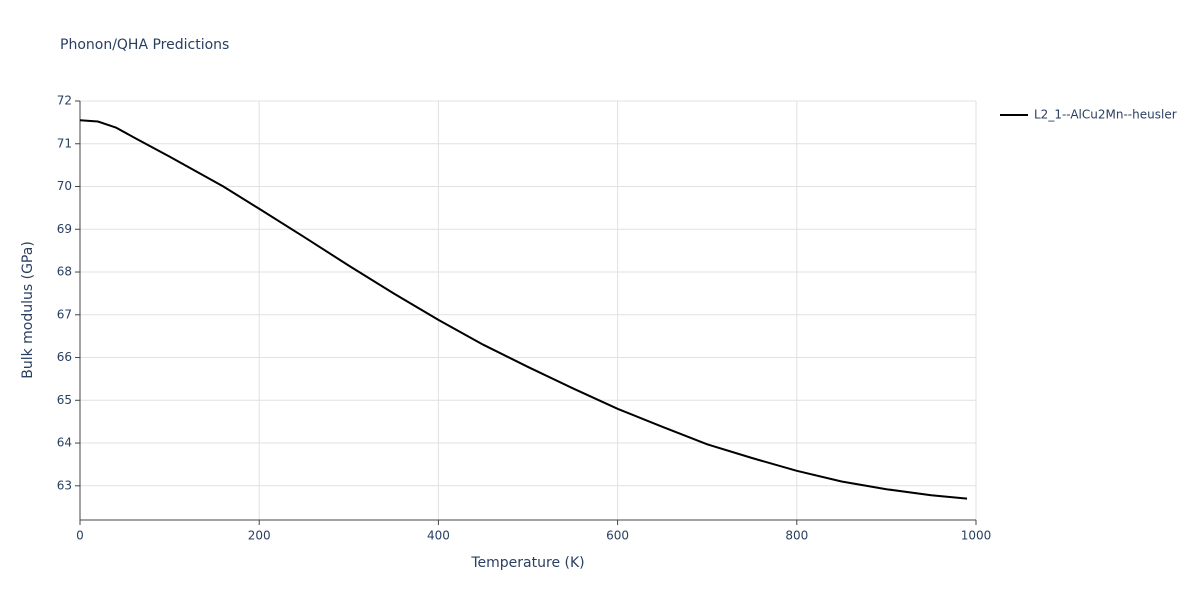 The height and width of the screenshot is (600, 1200). What do you see at coordinates (64, 143) in the screenshot?
I see `y-tick-label: 71` at bounding box center [64, 143].